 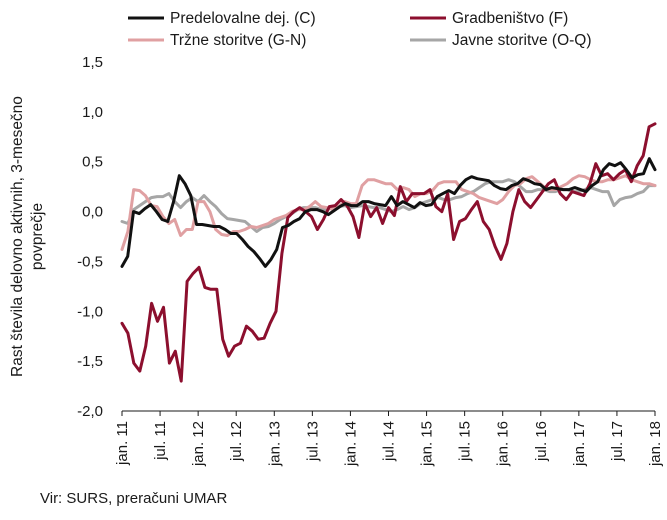 I want to click on y-tick-label: 1,0, so click(x=92, y=112).